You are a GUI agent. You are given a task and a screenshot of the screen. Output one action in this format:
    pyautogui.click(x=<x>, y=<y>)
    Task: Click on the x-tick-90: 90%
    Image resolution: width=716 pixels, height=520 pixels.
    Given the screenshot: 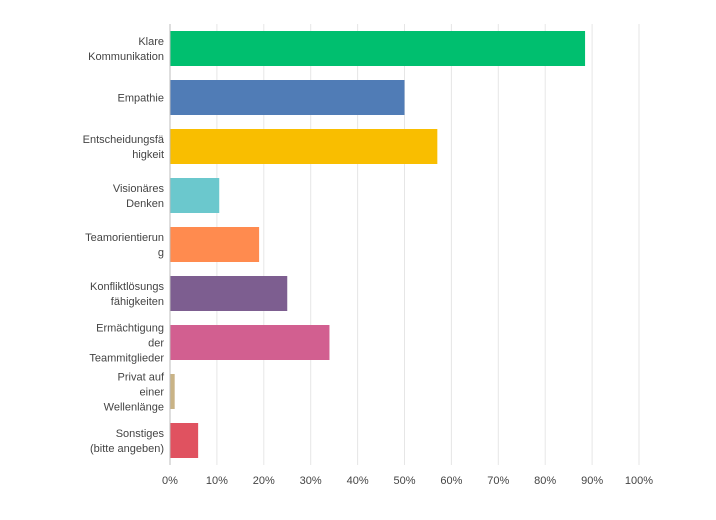 What is the action you would take?
    pyautogui.click(x=592, y=481)
    